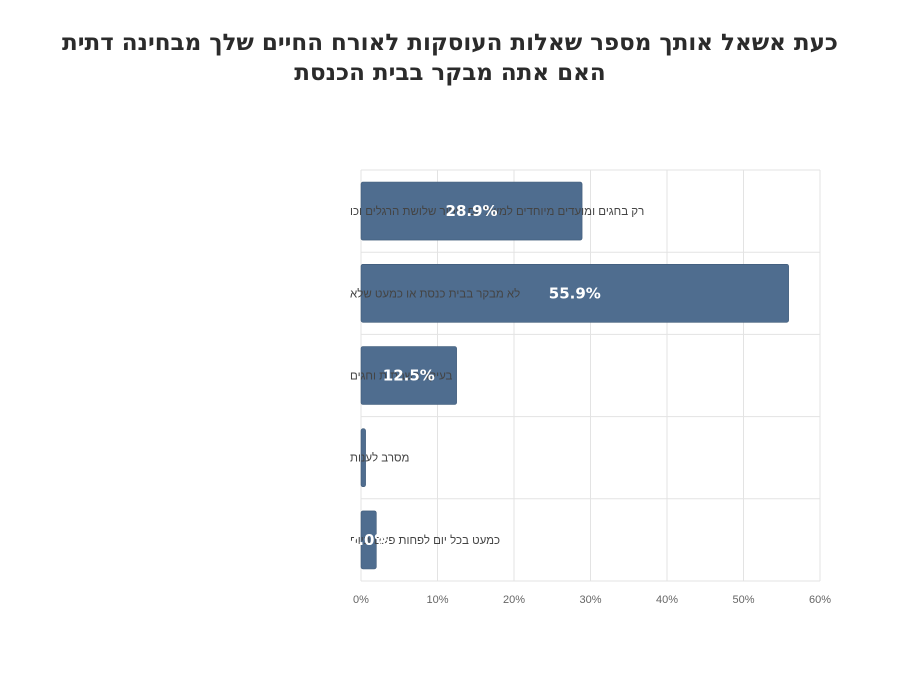  Describe the element at coordinates (435, 293) in the screenshot. I see `category-label: לא מבקר בבית כנסת או כמעט שלא` at that location.